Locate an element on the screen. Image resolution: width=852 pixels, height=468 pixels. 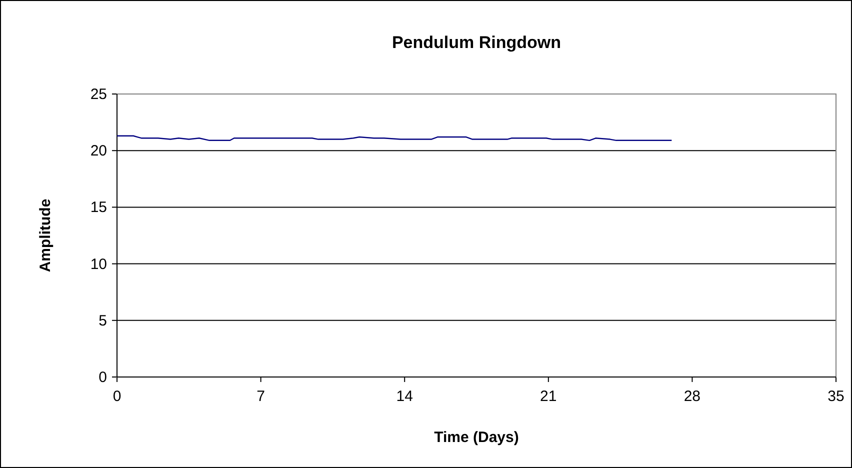
x-tick-label: 35 is located at coordinates (836, 396).